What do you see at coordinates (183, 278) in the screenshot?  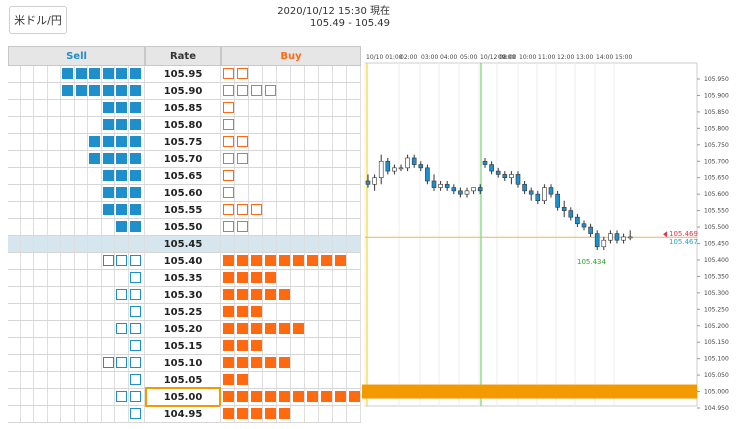 I see `rate-label: 105.35` at bounding box center [183, 278].